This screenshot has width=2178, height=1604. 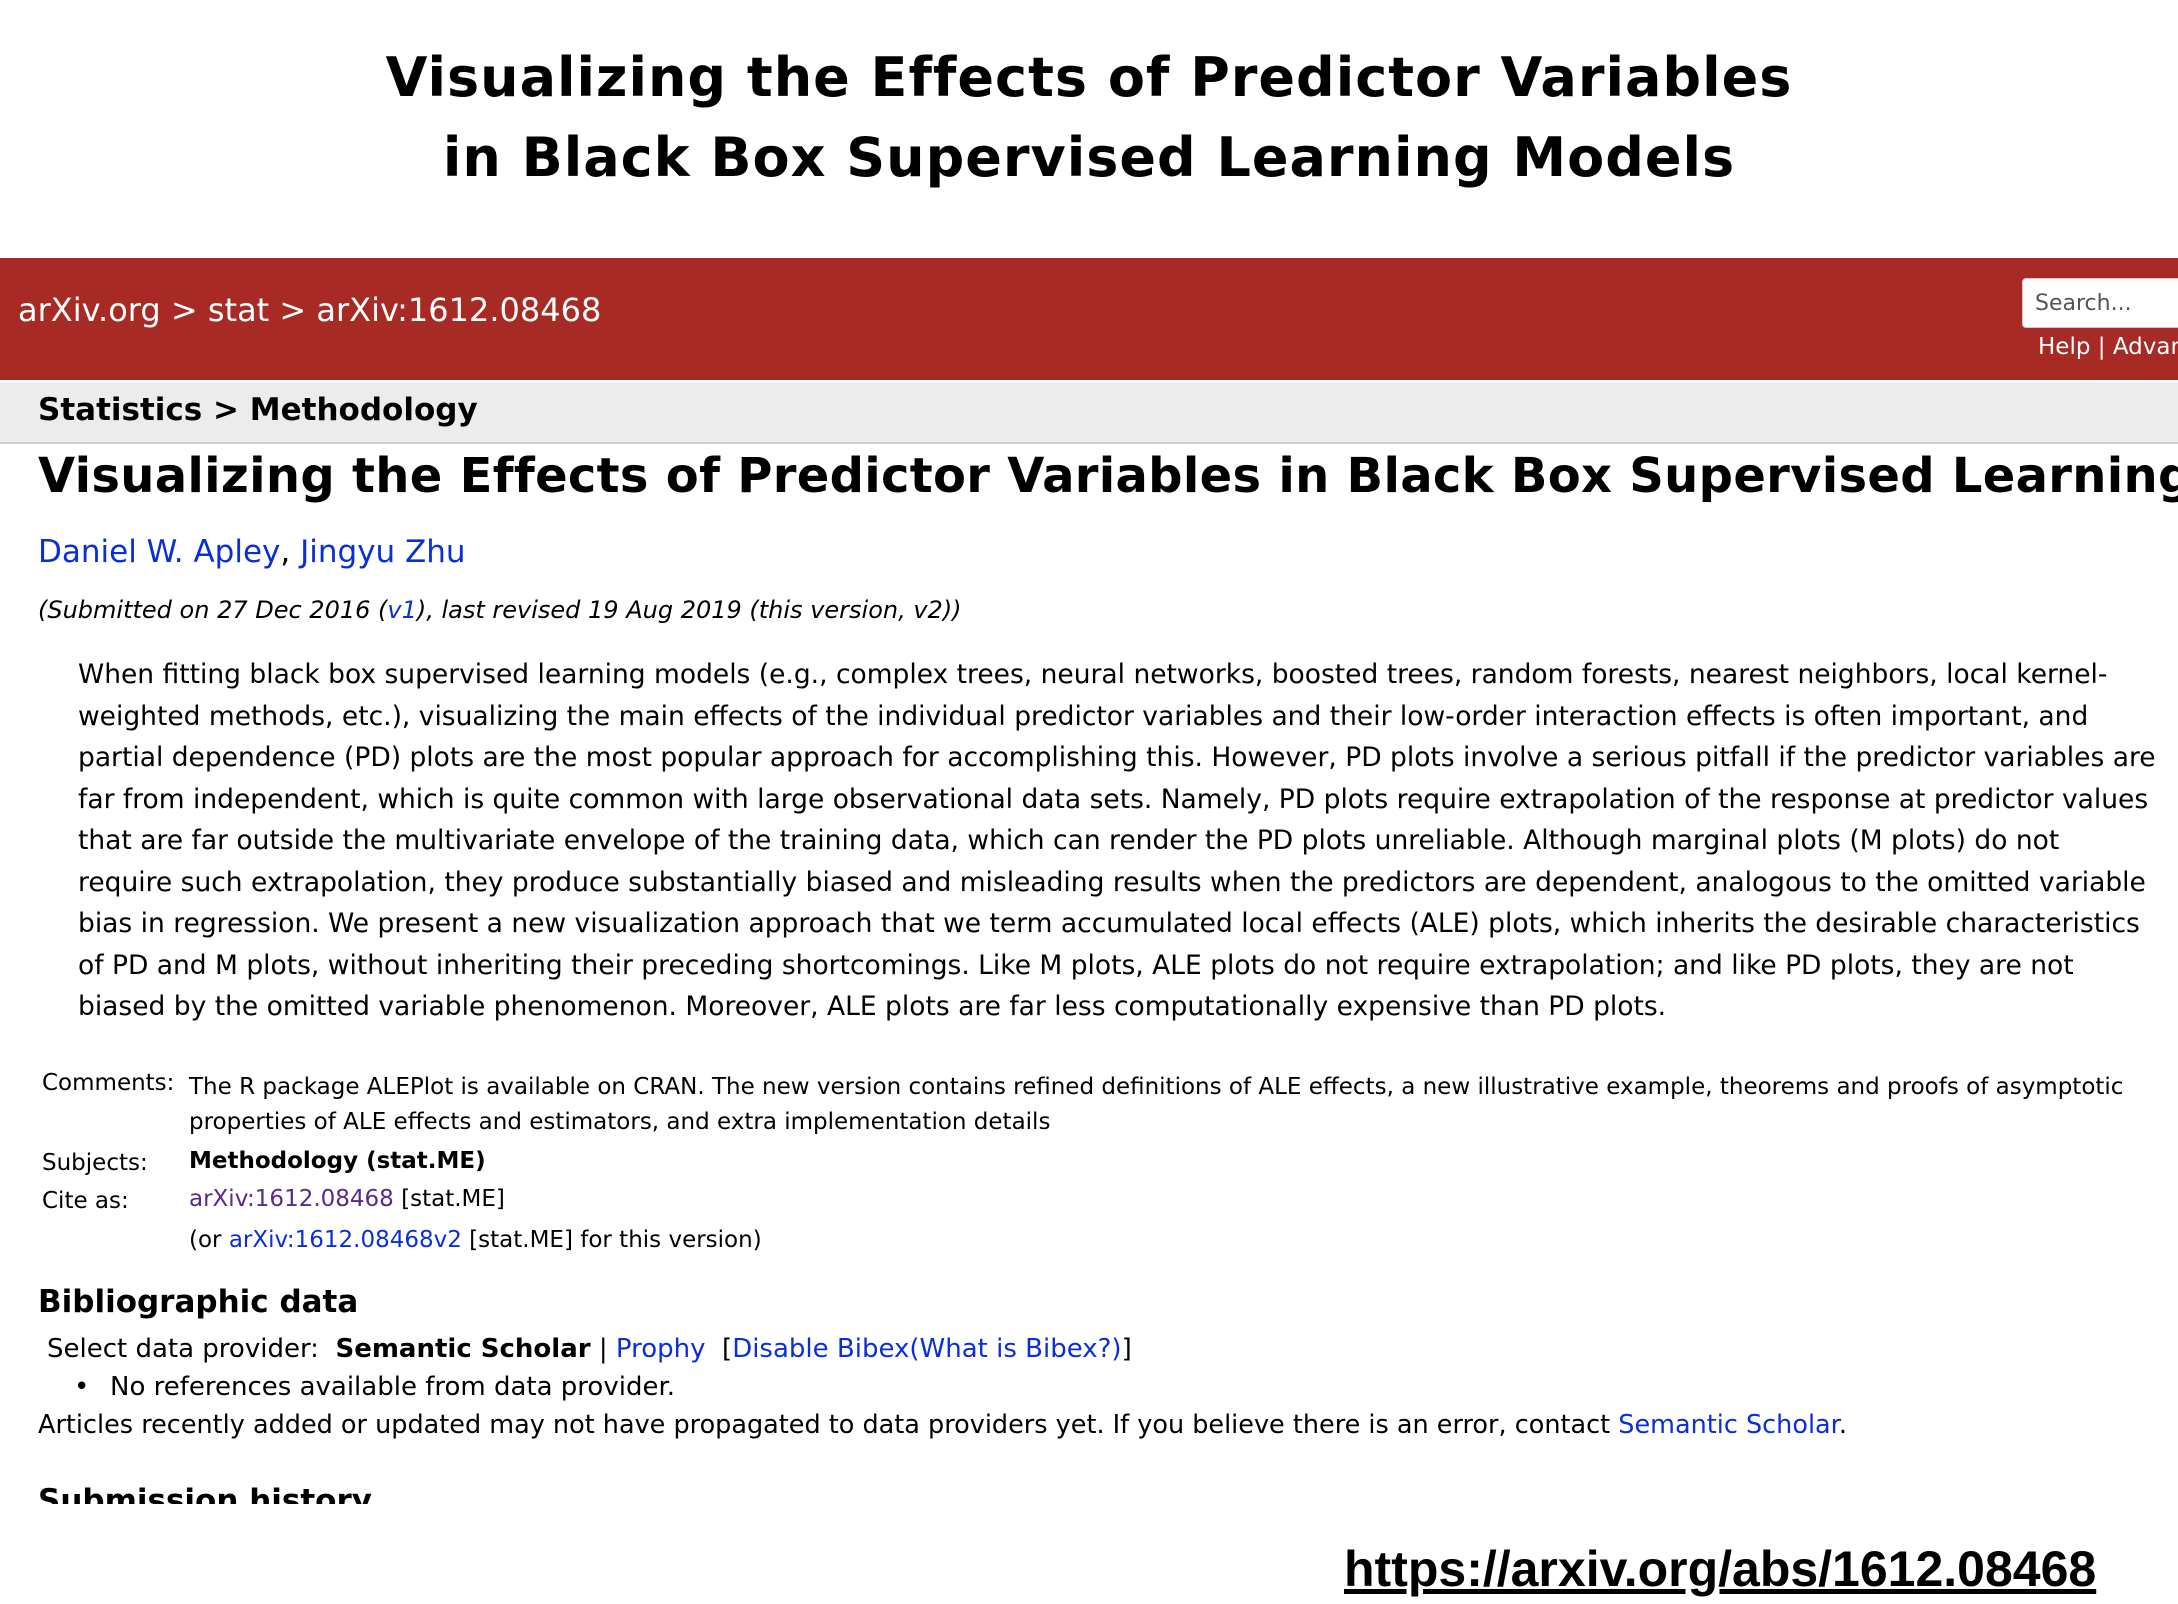 What do you see at coordinates (459, 310) in the screenshot?
I see `breadcrumb-paper-id: arXiv:1612.08468` at bounding box center [459, 310].